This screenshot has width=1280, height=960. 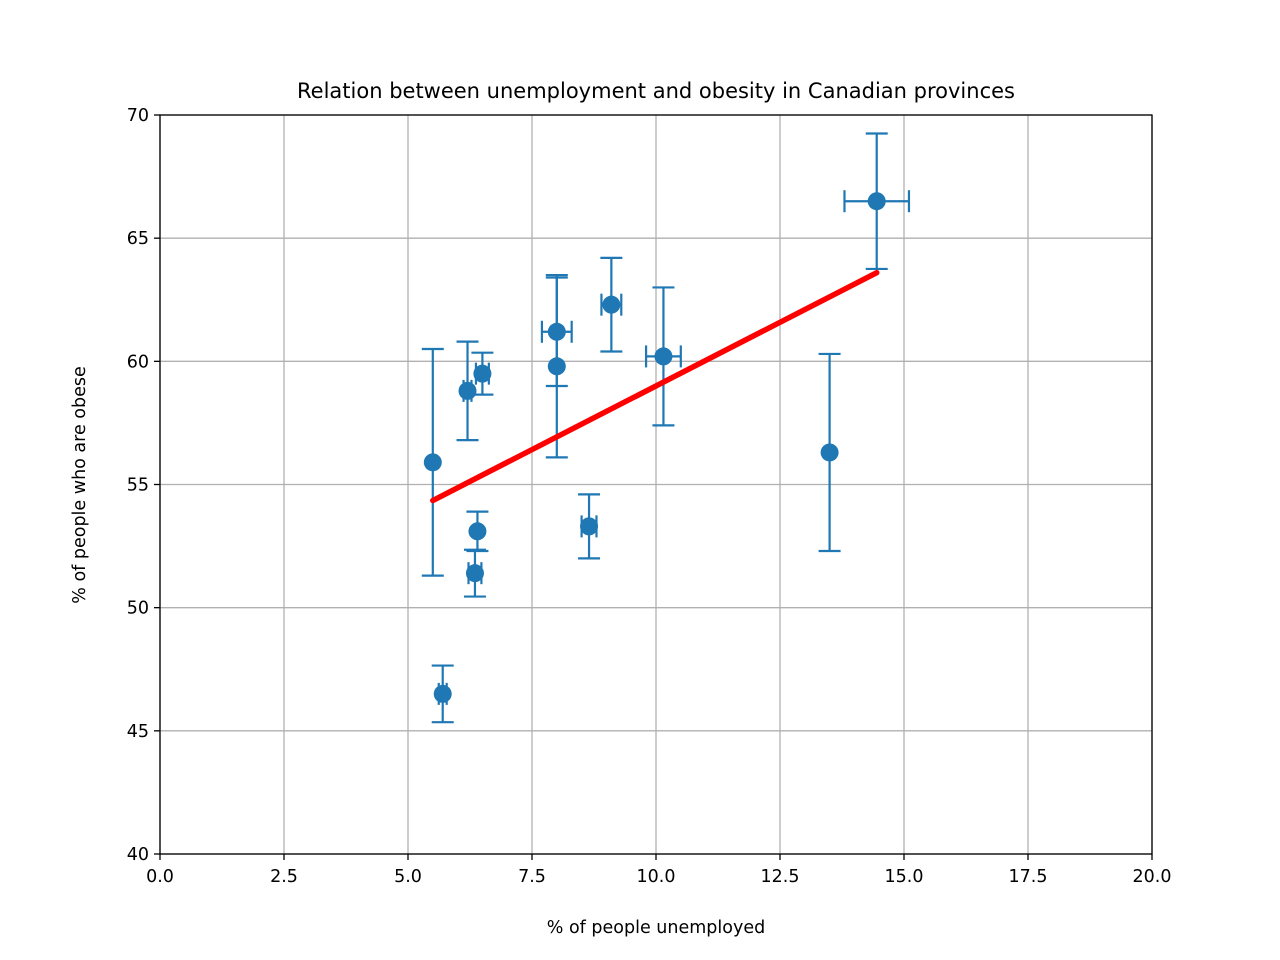 What do you see at coordinates (80, 485) in the screenshot?
I see `y-axis-label: % of people who are obese` at bounding box center [80, 485].